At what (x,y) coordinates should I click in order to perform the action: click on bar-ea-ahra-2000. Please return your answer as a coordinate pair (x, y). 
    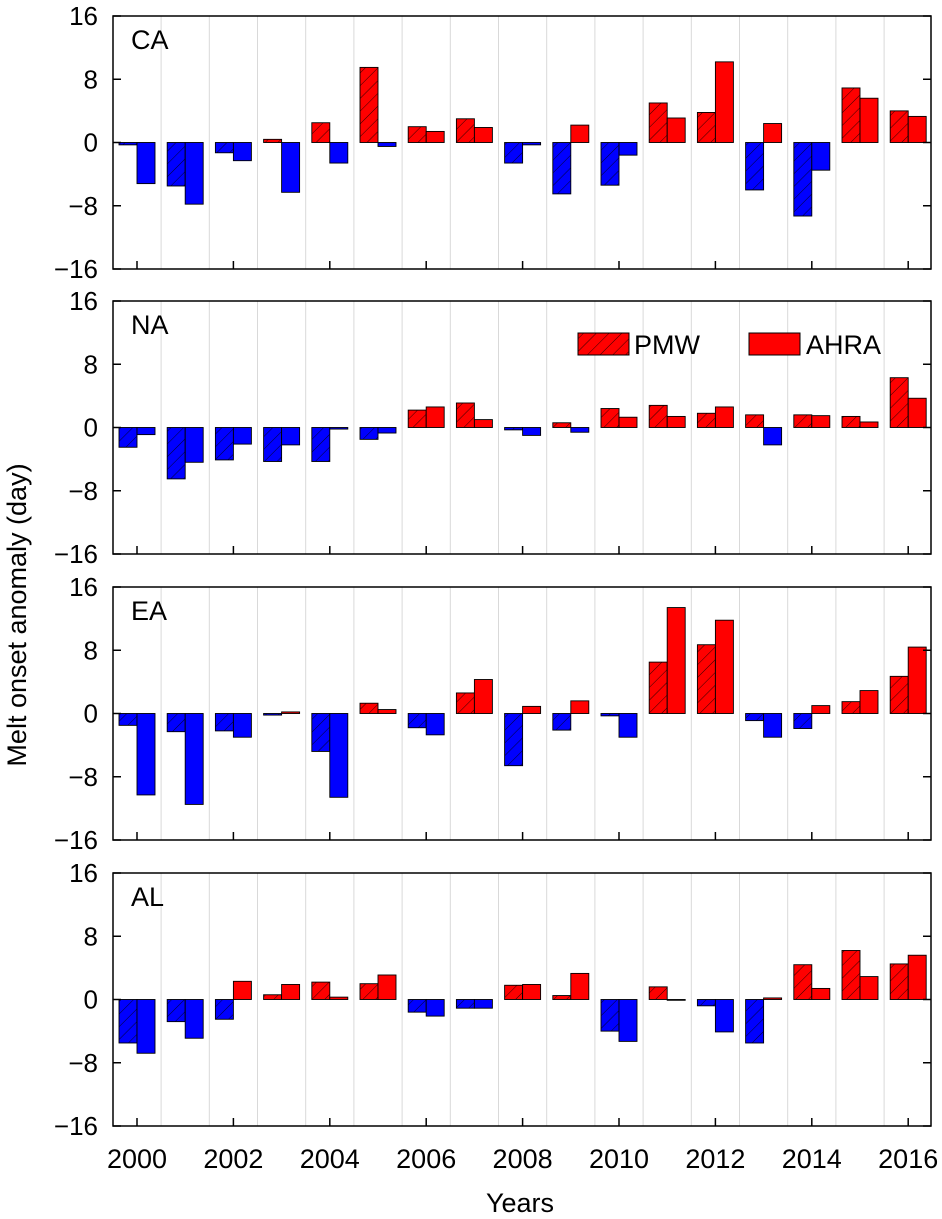
    Looking at the image, I should click on (146, 754).